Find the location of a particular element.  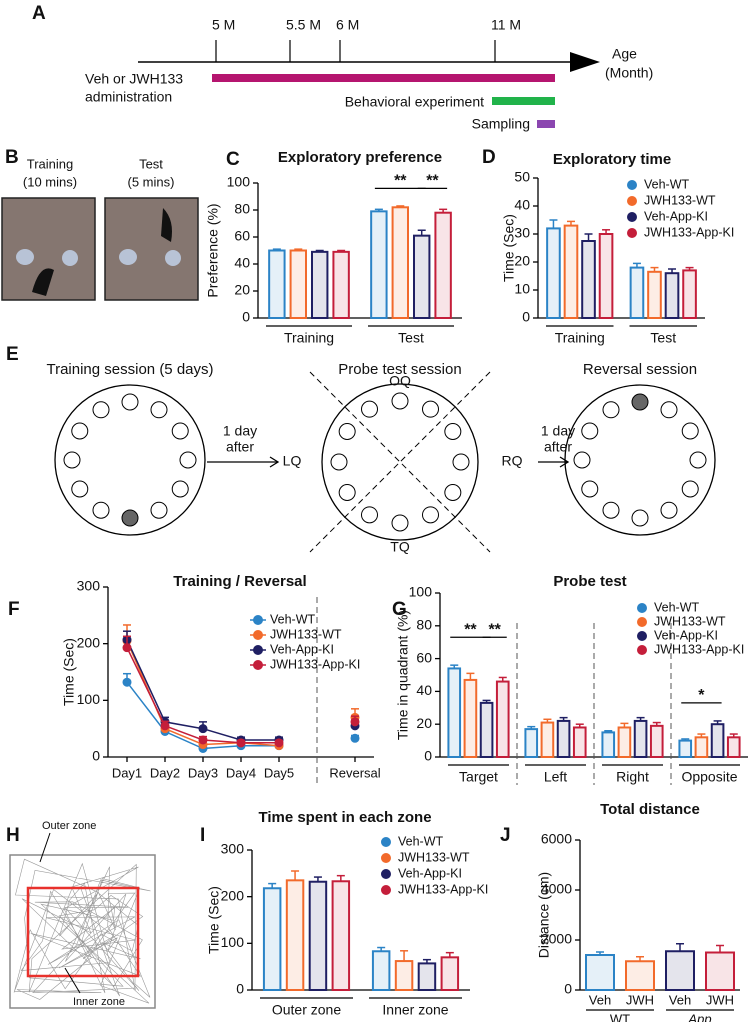

panel-letter: A is located at coordinates (39, 13).